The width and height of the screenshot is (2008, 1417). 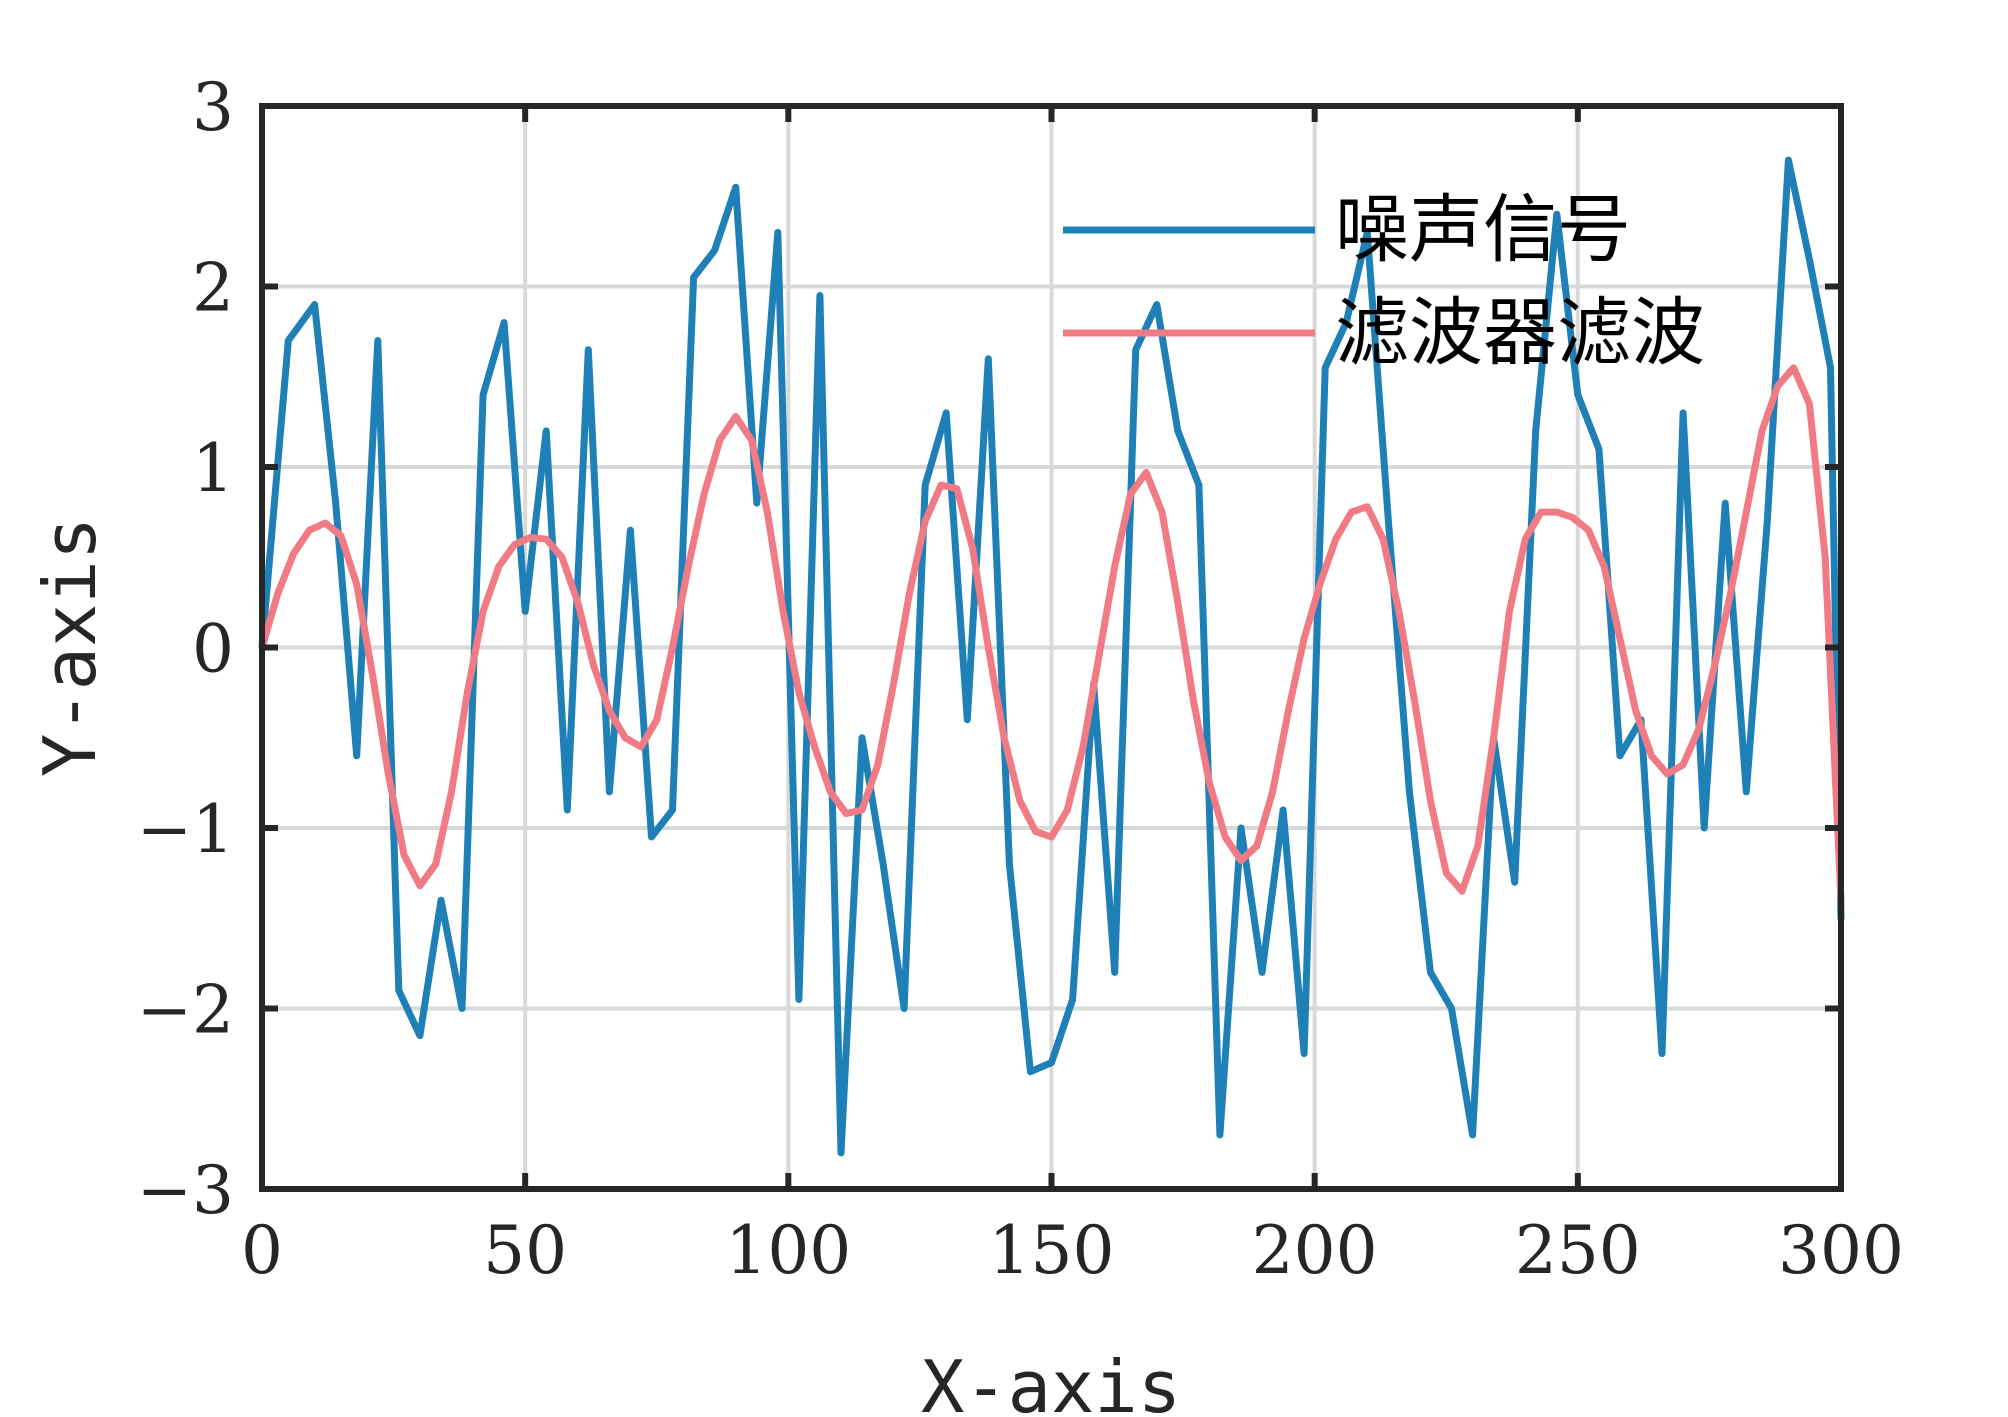 I want to click on x-tick-label: 100, so click(x=788, y=1250).